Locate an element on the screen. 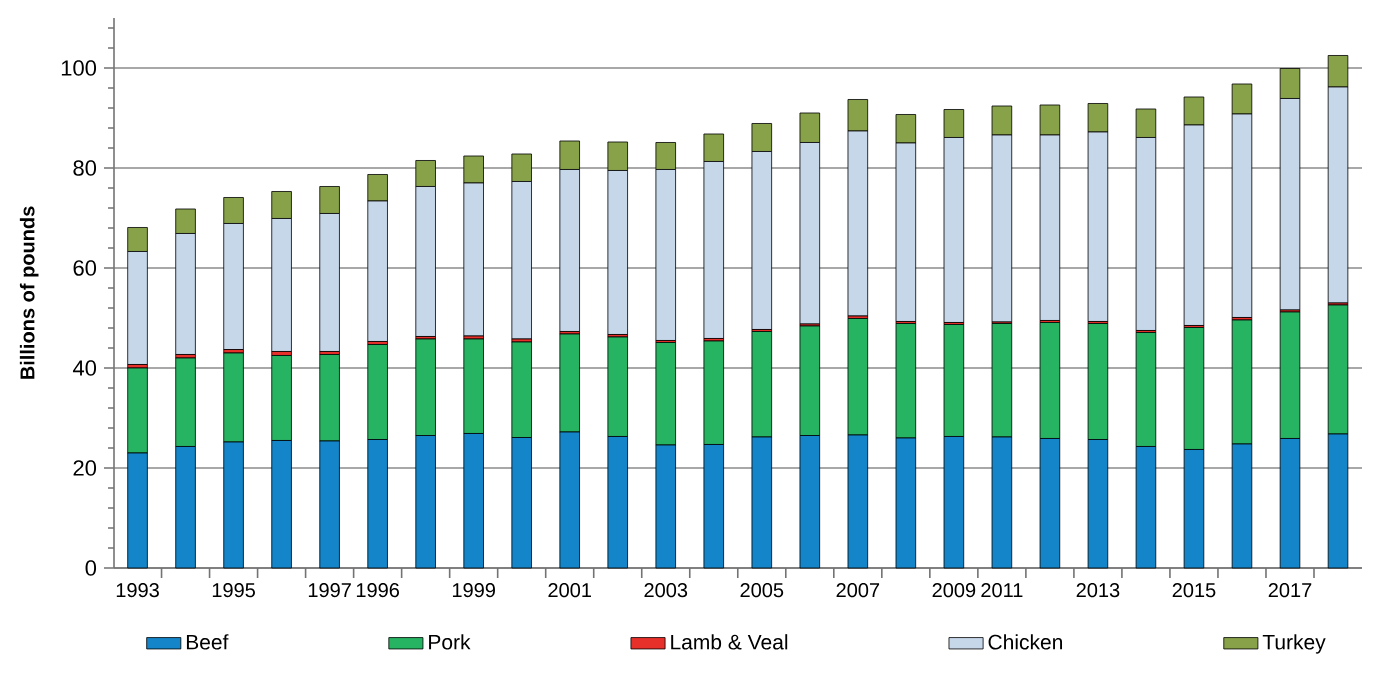  x-tick-label: 2001 is located at coordinates (569, 590).